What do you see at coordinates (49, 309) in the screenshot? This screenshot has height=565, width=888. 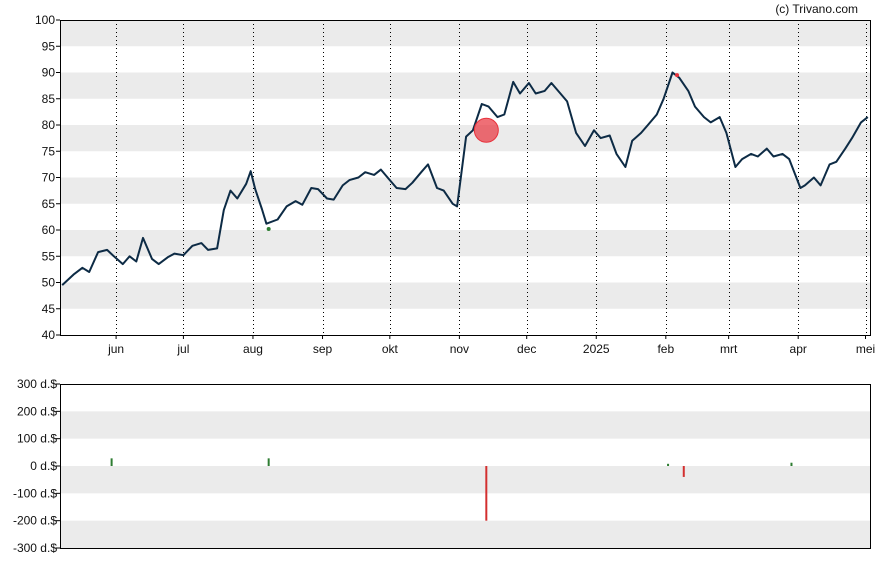 I see `price-y-tick-label: 45` at bounding box center [49, 309].